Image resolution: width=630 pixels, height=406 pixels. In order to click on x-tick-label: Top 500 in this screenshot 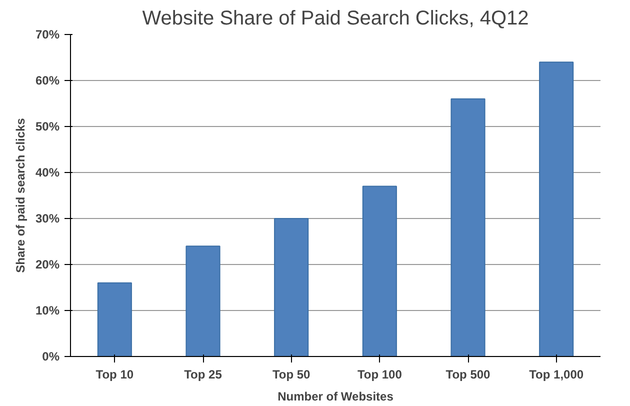, I will do `click(468, 375)`.